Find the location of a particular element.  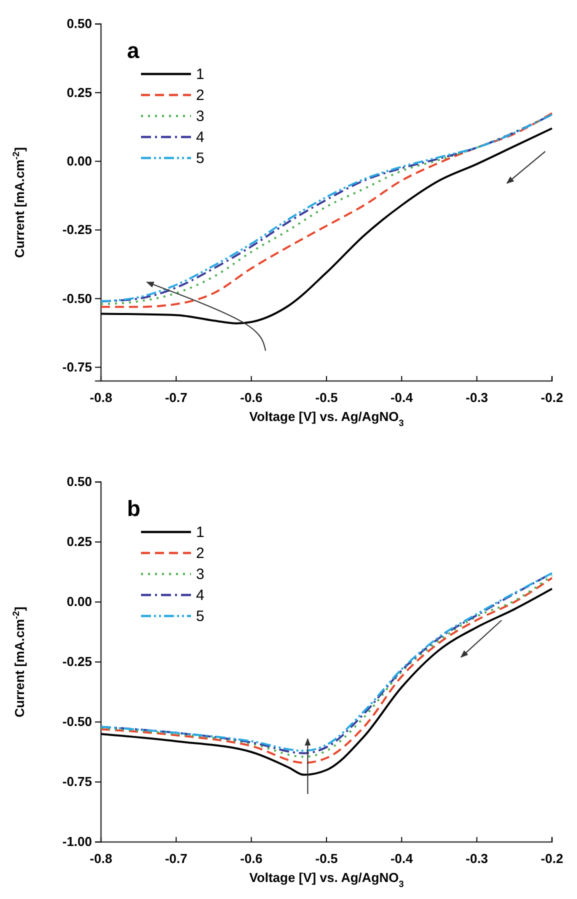

text: b is located at coordinates (133, 508).